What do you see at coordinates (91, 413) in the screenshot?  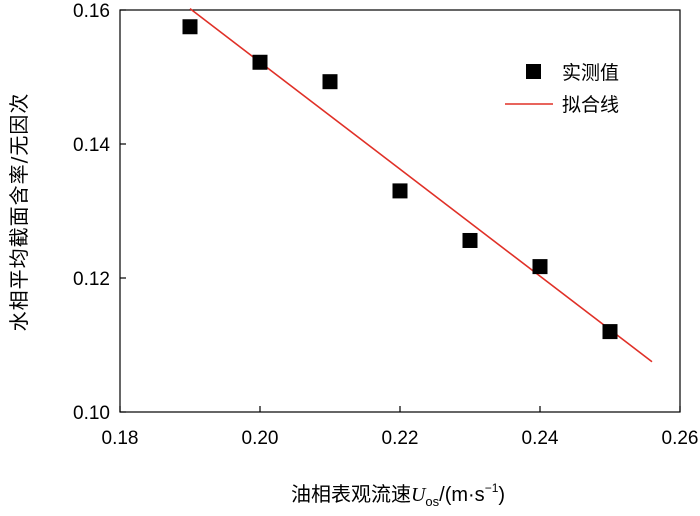 I see `y-tick-label: 0.10` at bounding box center [91, 413].